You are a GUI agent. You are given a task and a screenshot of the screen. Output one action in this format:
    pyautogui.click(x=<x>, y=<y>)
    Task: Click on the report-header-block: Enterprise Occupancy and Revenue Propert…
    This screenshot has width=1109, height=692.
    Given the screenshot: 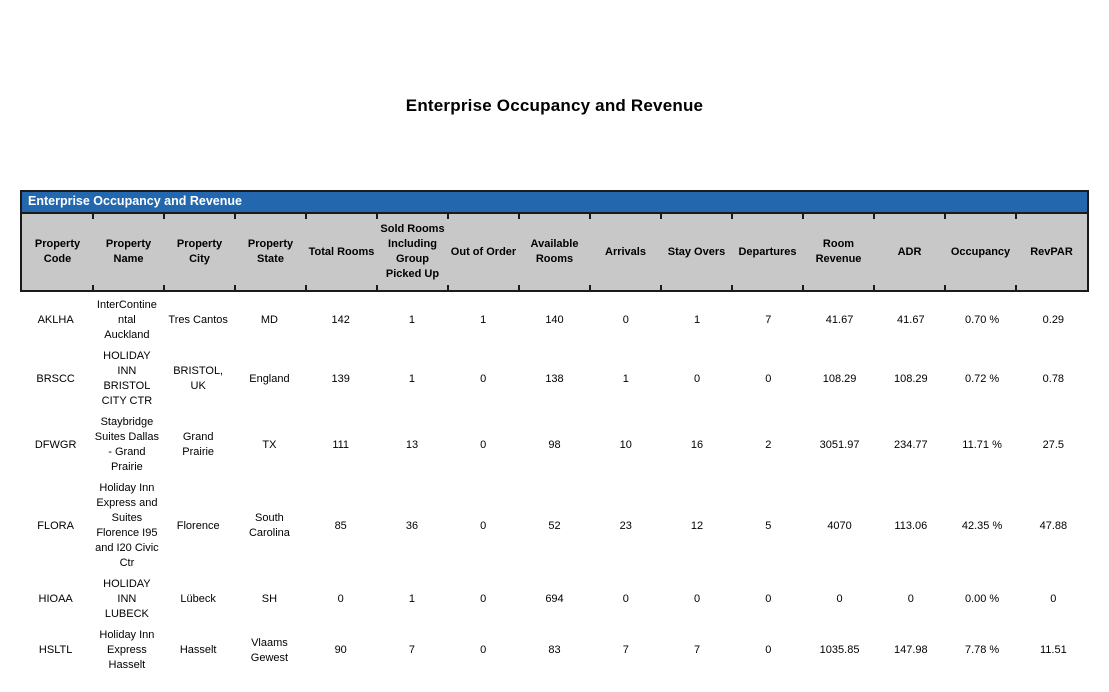 What is the action you would take?
    pyautogui.click(x=554, y=241)
    